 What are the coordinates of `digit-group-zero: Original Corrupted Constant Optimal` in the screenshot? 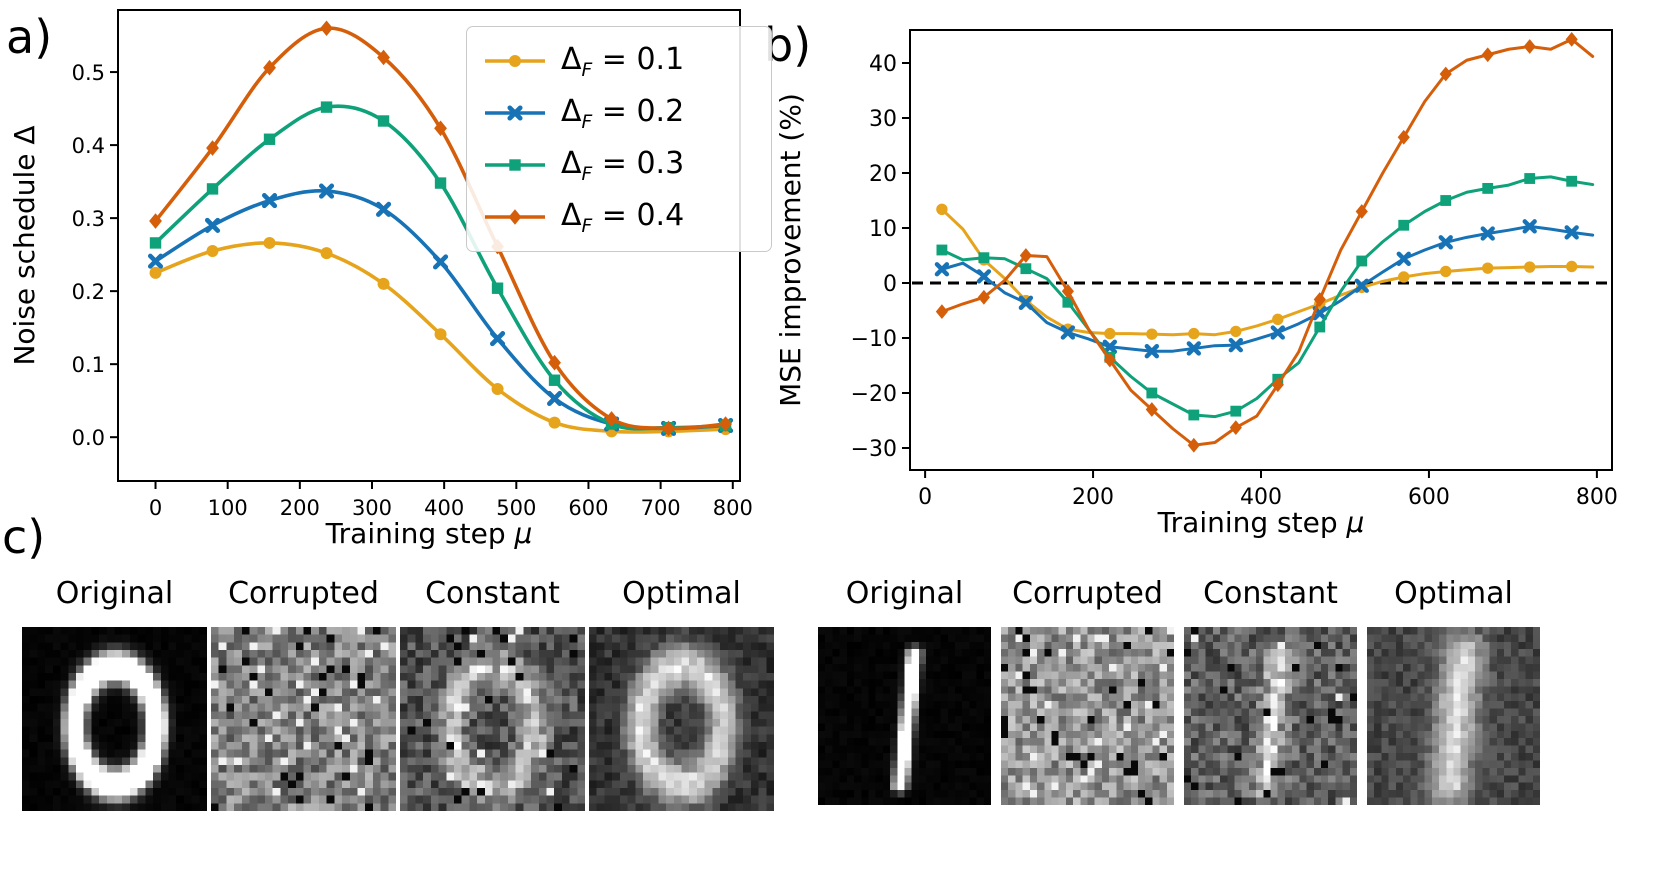 It's located at (398, 693).